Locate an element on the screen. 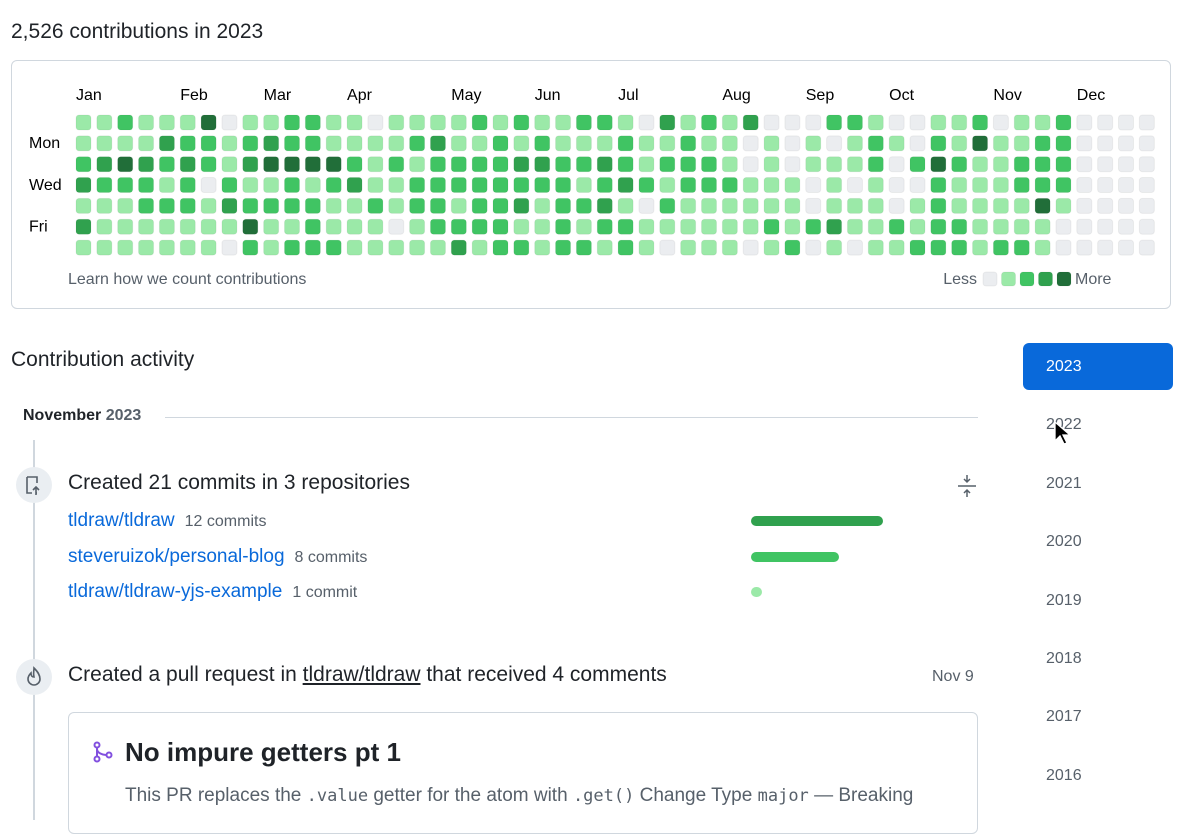  year-tab: 2016 is located at coordinates (1064, 775).